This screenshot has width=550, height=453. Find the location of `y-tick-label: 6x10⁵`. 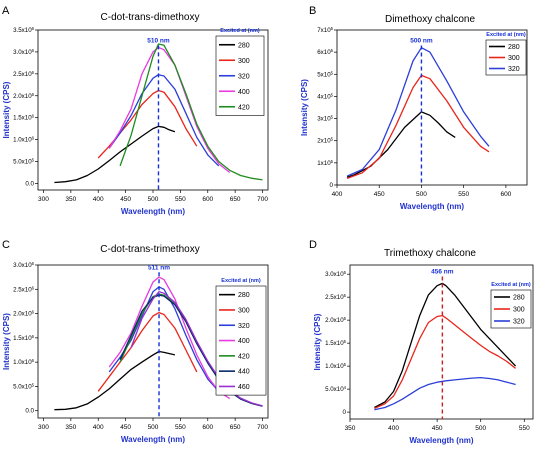

y-tick-label: 6x10⁵ is located at coordinates (325, 52).